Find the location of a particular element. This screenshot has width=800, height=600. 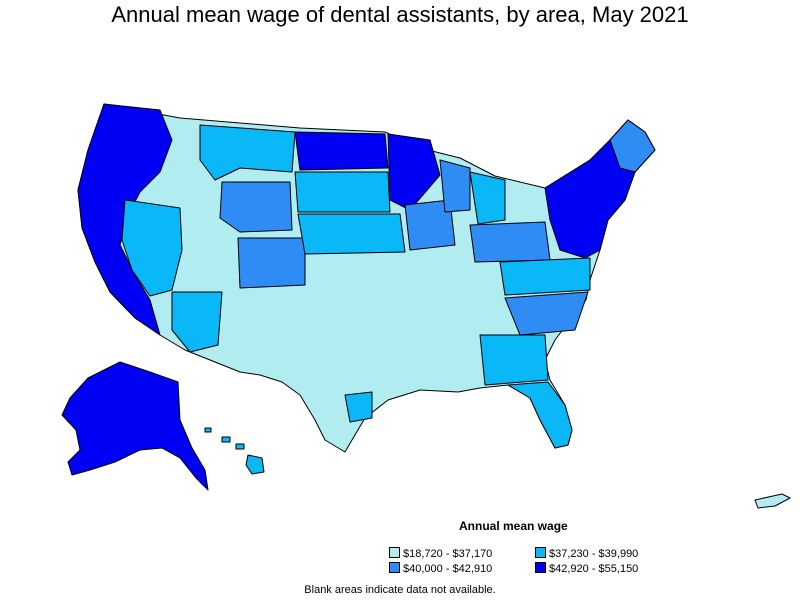

footnote: Blank areas indicate data not available. is located at coordinates (400, 590).